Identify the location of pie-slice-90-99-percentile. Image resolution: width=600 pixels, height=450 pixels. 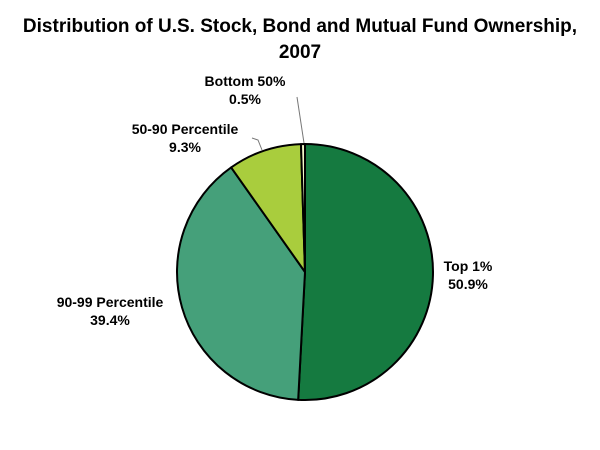
(241, 283).